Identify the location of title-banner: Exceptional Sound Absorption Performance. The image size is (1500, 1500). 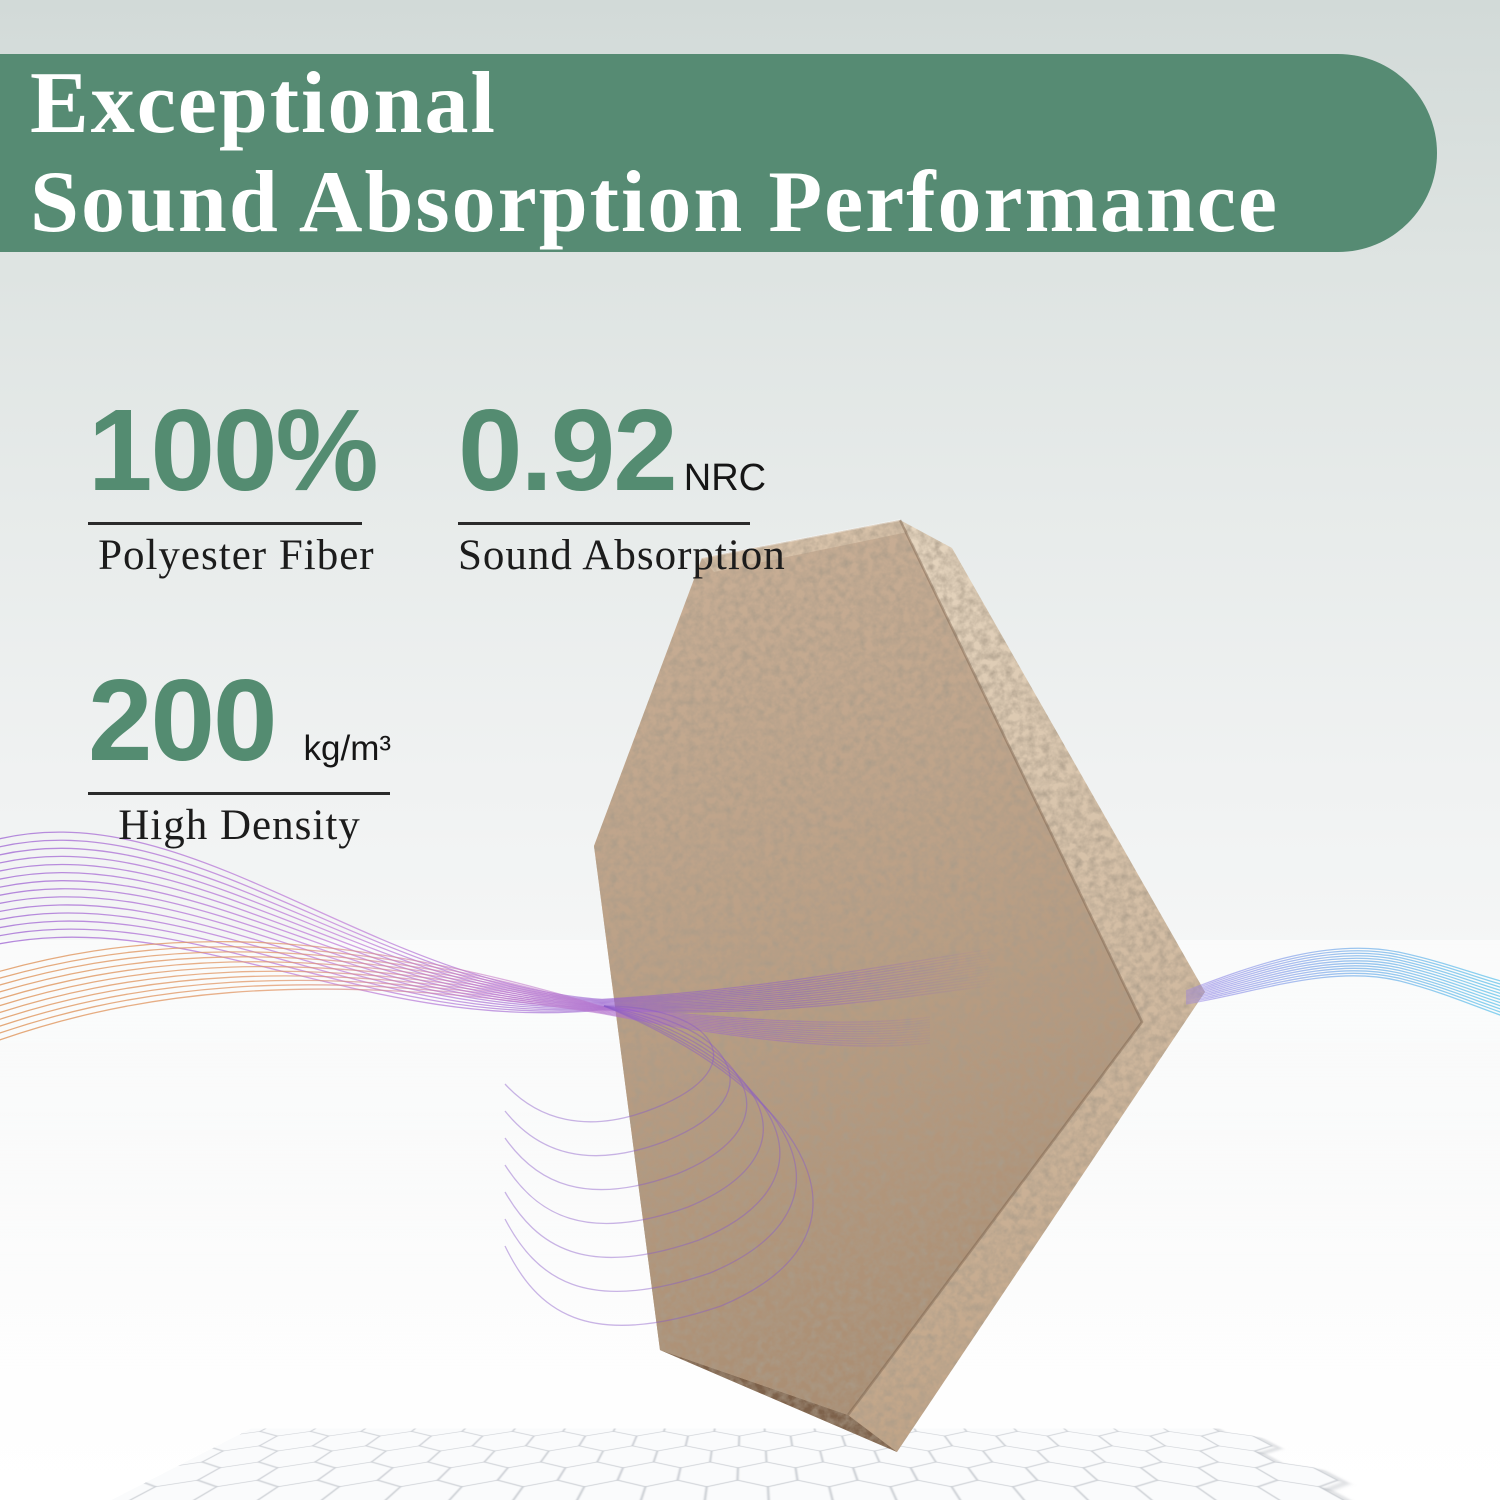
(718, 153).